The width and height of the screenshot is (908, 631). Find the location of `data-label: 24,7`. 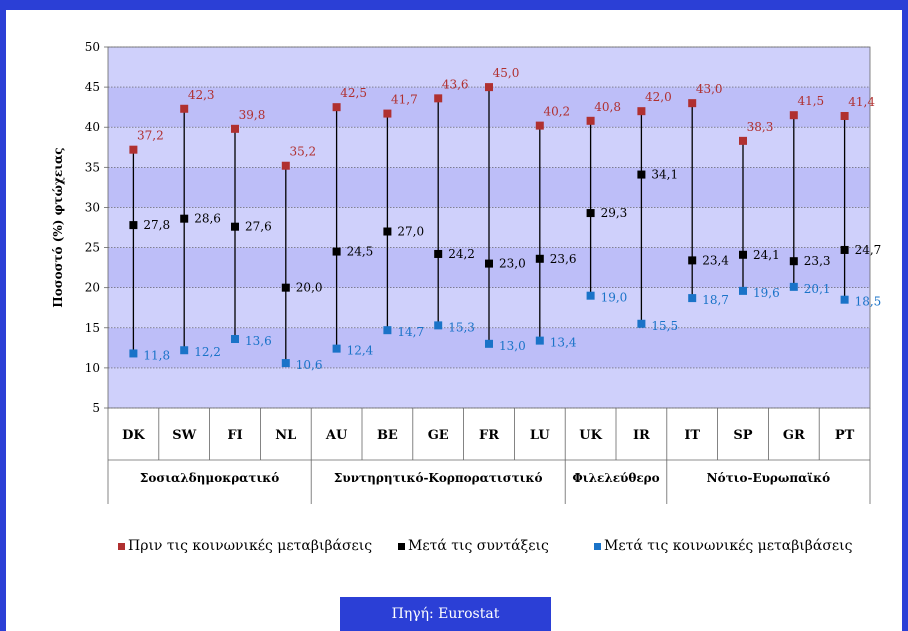

data-label: 24,7 is located at coordinates (868, 250).